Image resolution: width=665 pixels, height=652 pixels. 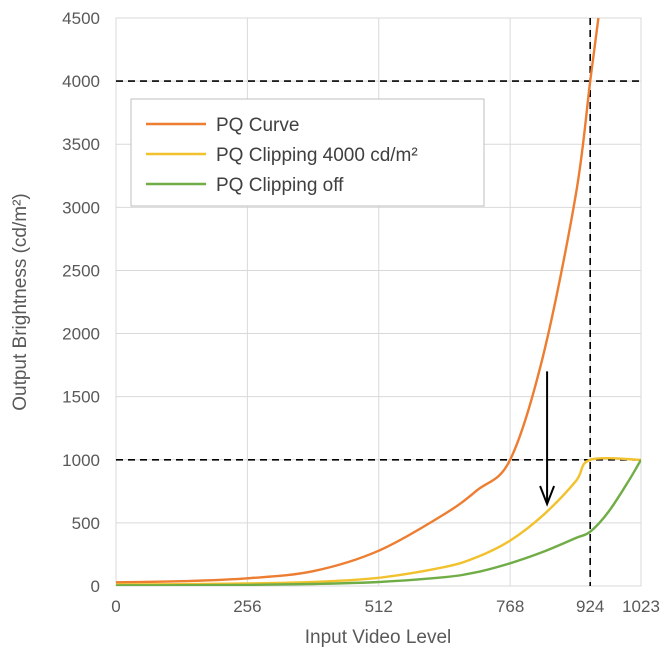 I want to click on legend-box, so click(x=307, y=152).